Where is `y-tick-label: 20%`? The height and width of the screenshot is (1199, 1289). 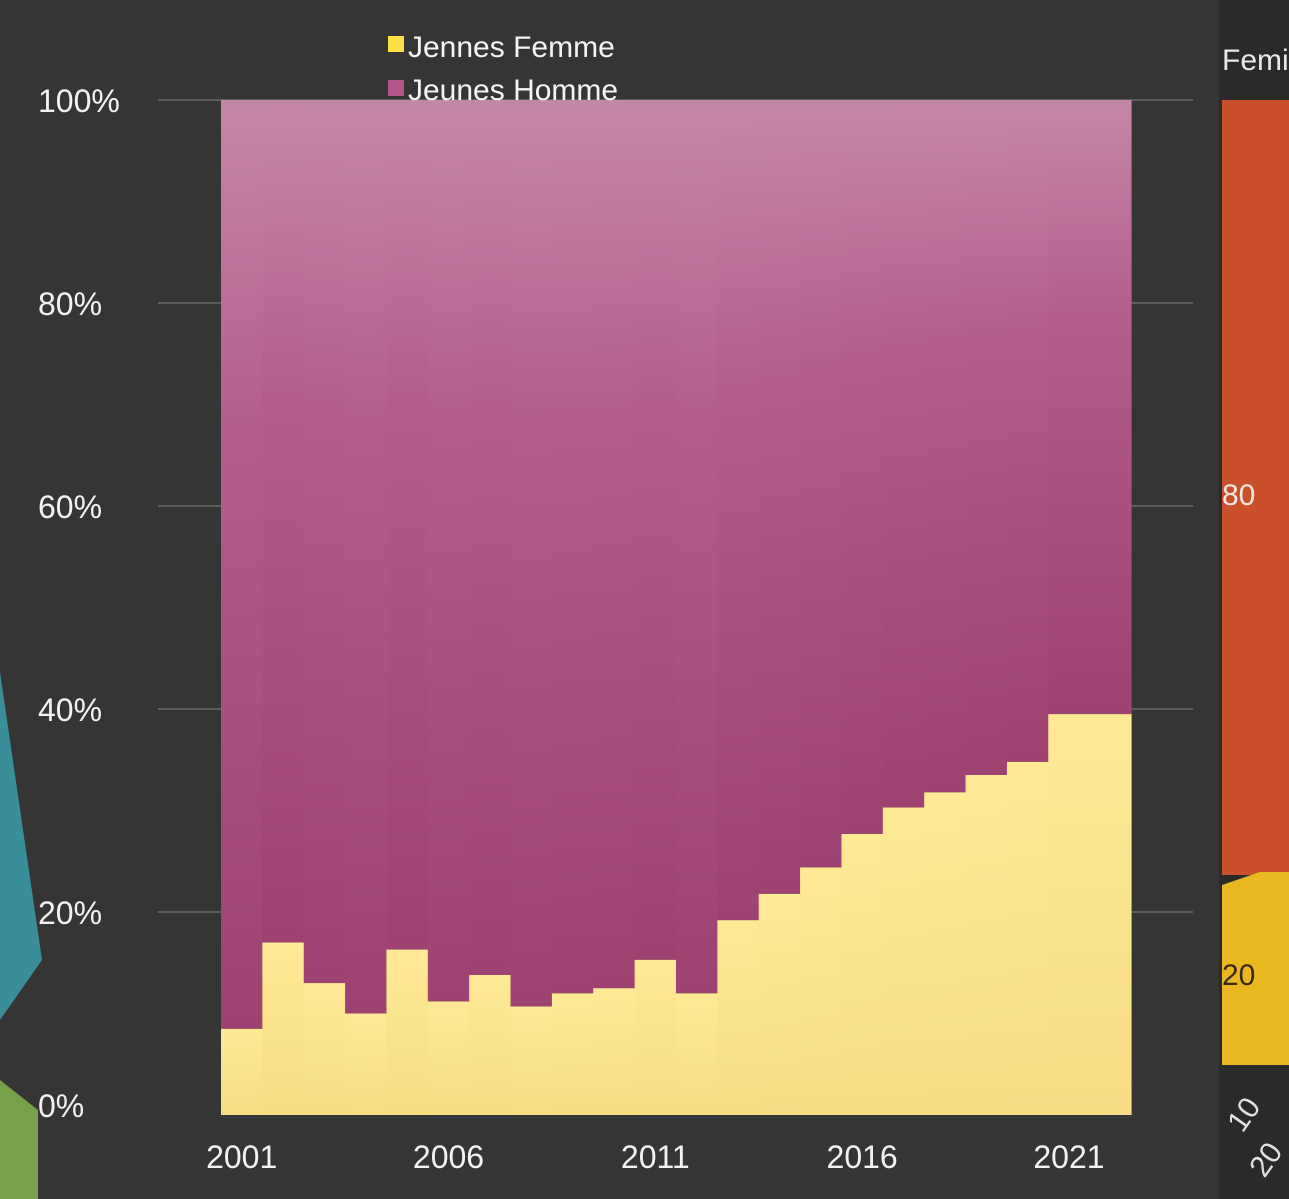 y-tick-label: 20% is located at coordinates (70, 913).